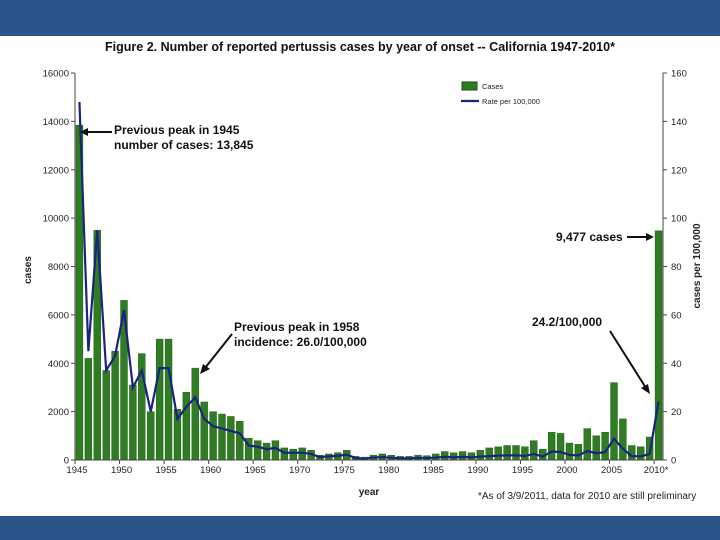  Describe the element at coordinates (650, 237) in the screenshot. I see `annotation-2010-cases-arrowhead` at that location.